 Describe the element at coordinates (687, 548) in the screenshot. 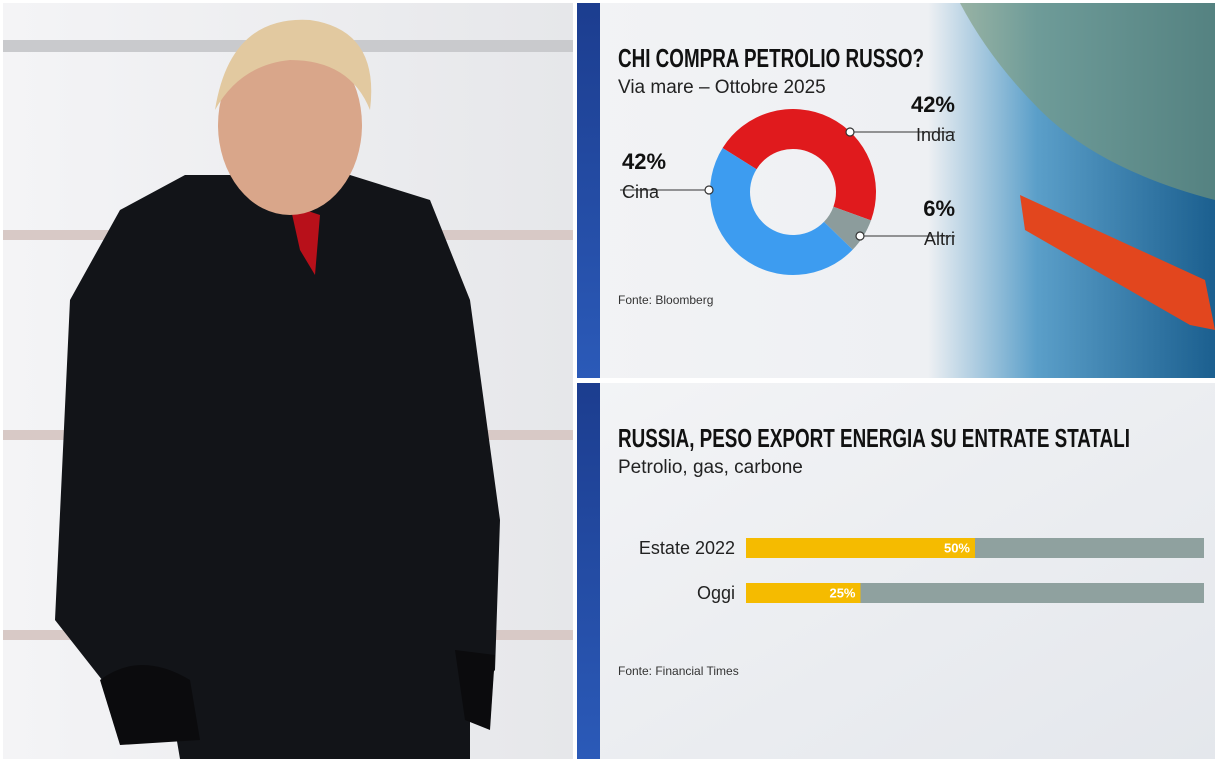

I see `category-label: Estate 2022` at that location.